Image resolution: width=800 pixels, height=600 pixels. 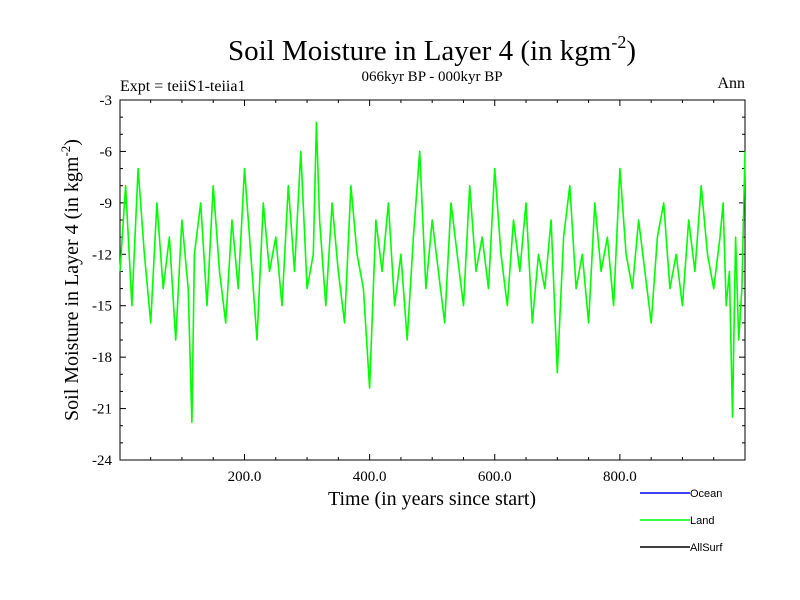 I want to click on x-tick-label: 800.0, so click(x=620, y=477).